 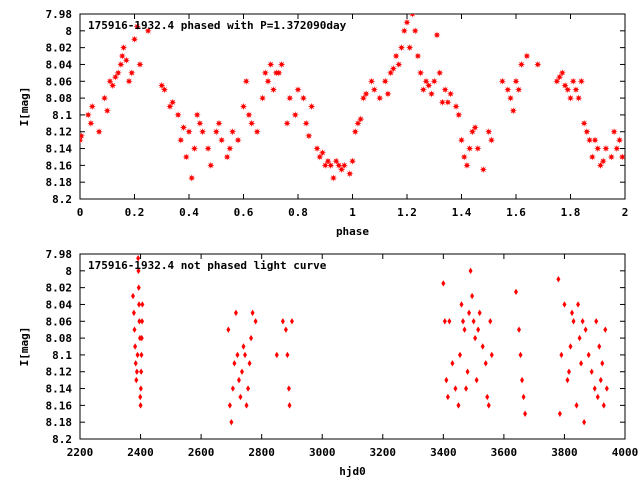 I want to click on y-tick-label: 8.02, so click(x=59, y=288).